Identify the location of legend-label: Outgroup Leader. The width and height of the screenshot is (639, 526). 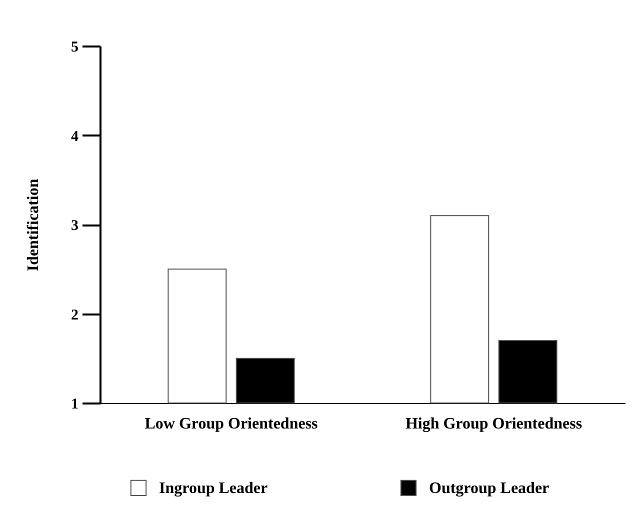
(489, 488).